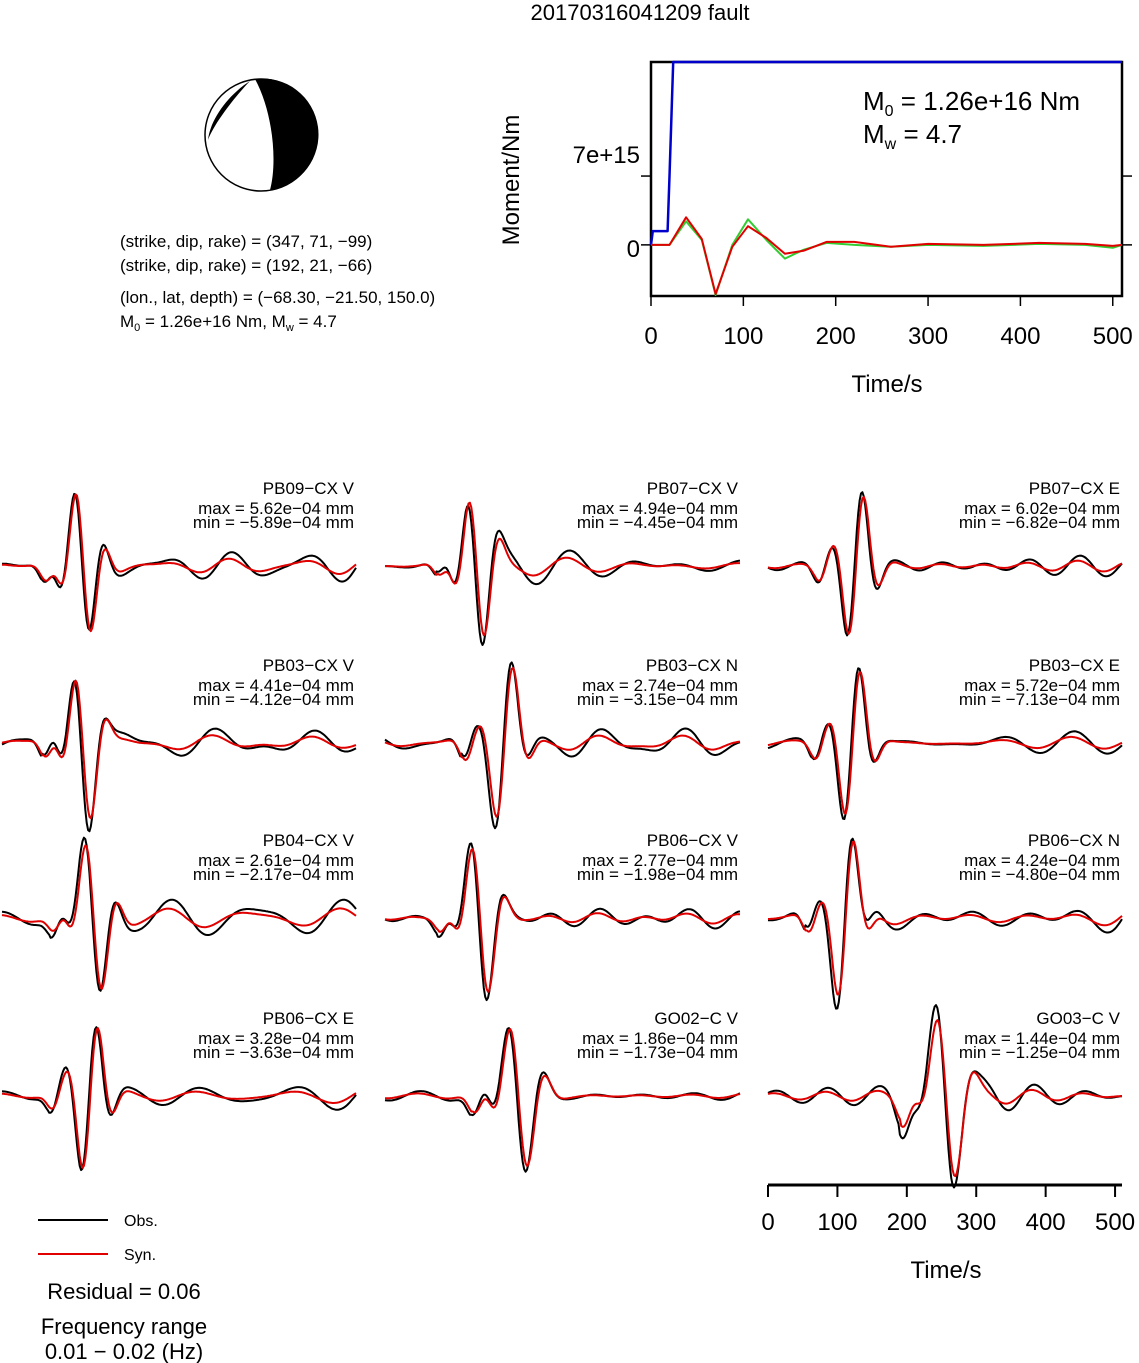 The image size is (1139, 1363). What do you see at coordinates (228, 323) in the screenshot?
I see `magnitude-text: M0 = 1.26e+16 Nm, Mw = 4.7` at bounding box center [228, 323].